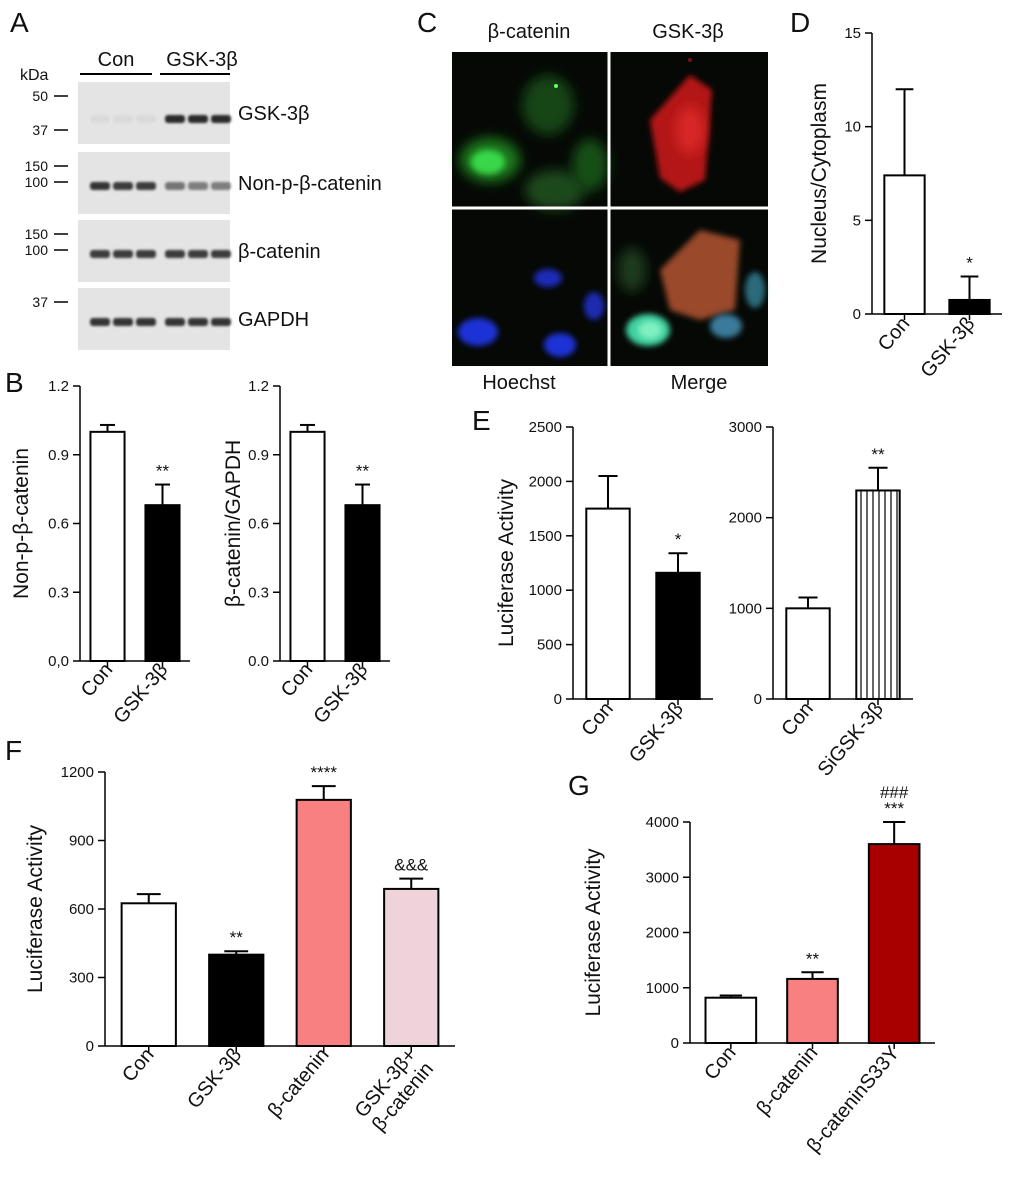 This screenshot has width=1020, height=1187. I want to click on y-tick-label: 300, so click(81, 978).